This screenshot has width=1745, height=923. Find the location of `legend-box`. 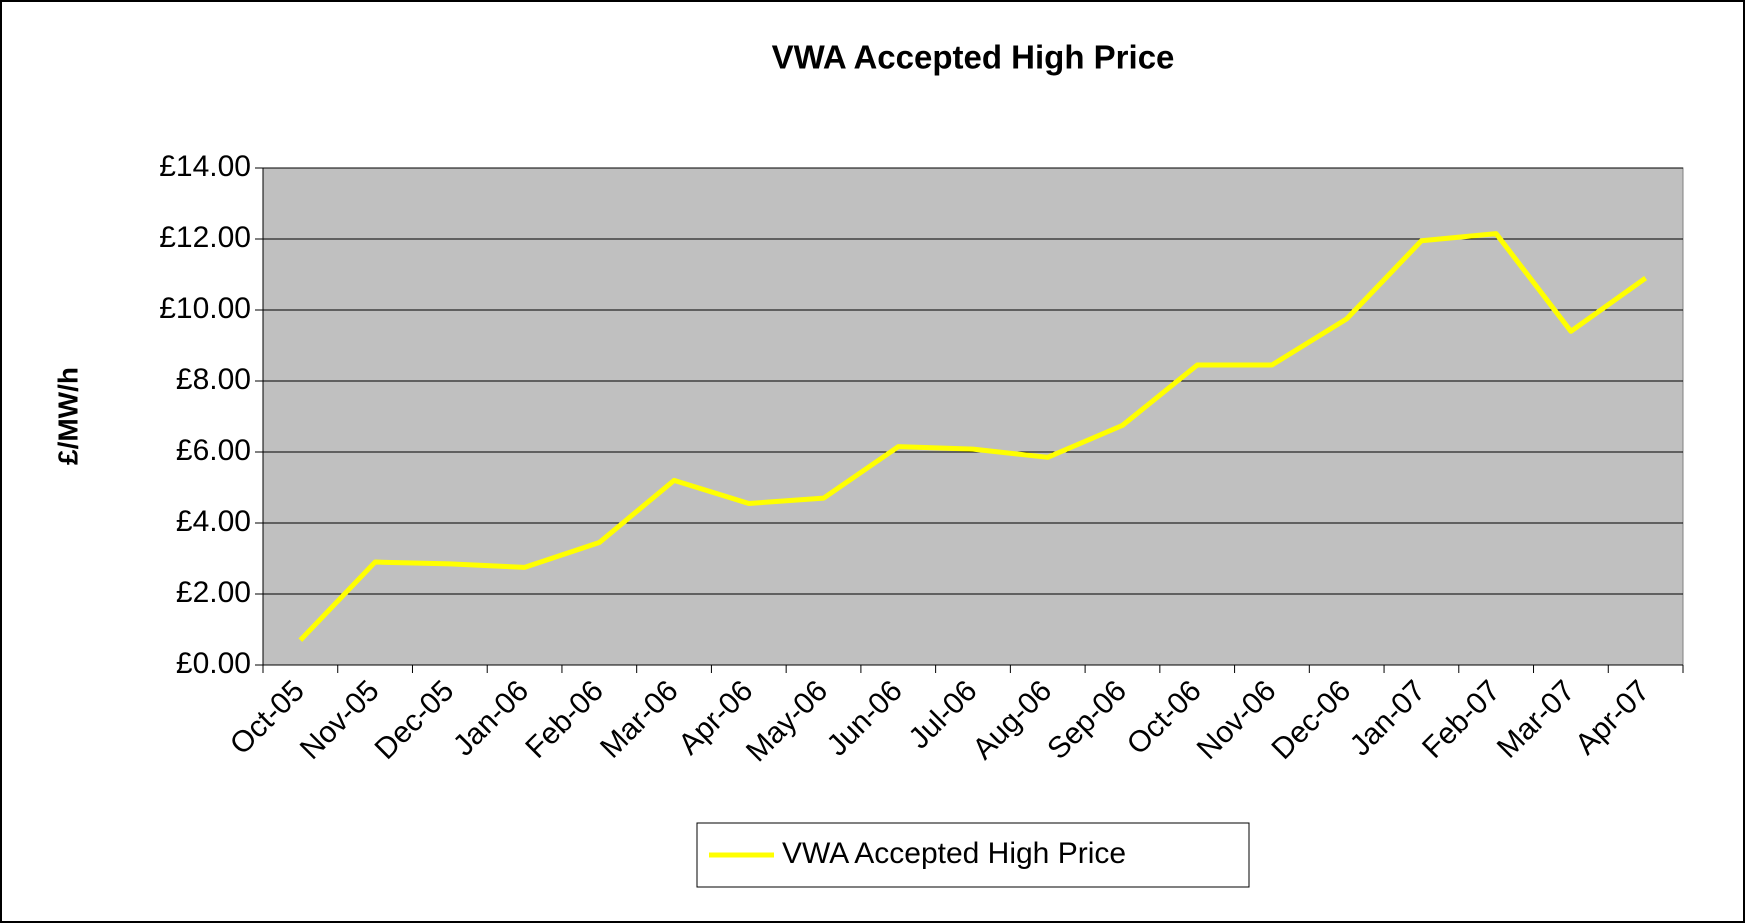

legend-box is located at coordinates (973, 855).